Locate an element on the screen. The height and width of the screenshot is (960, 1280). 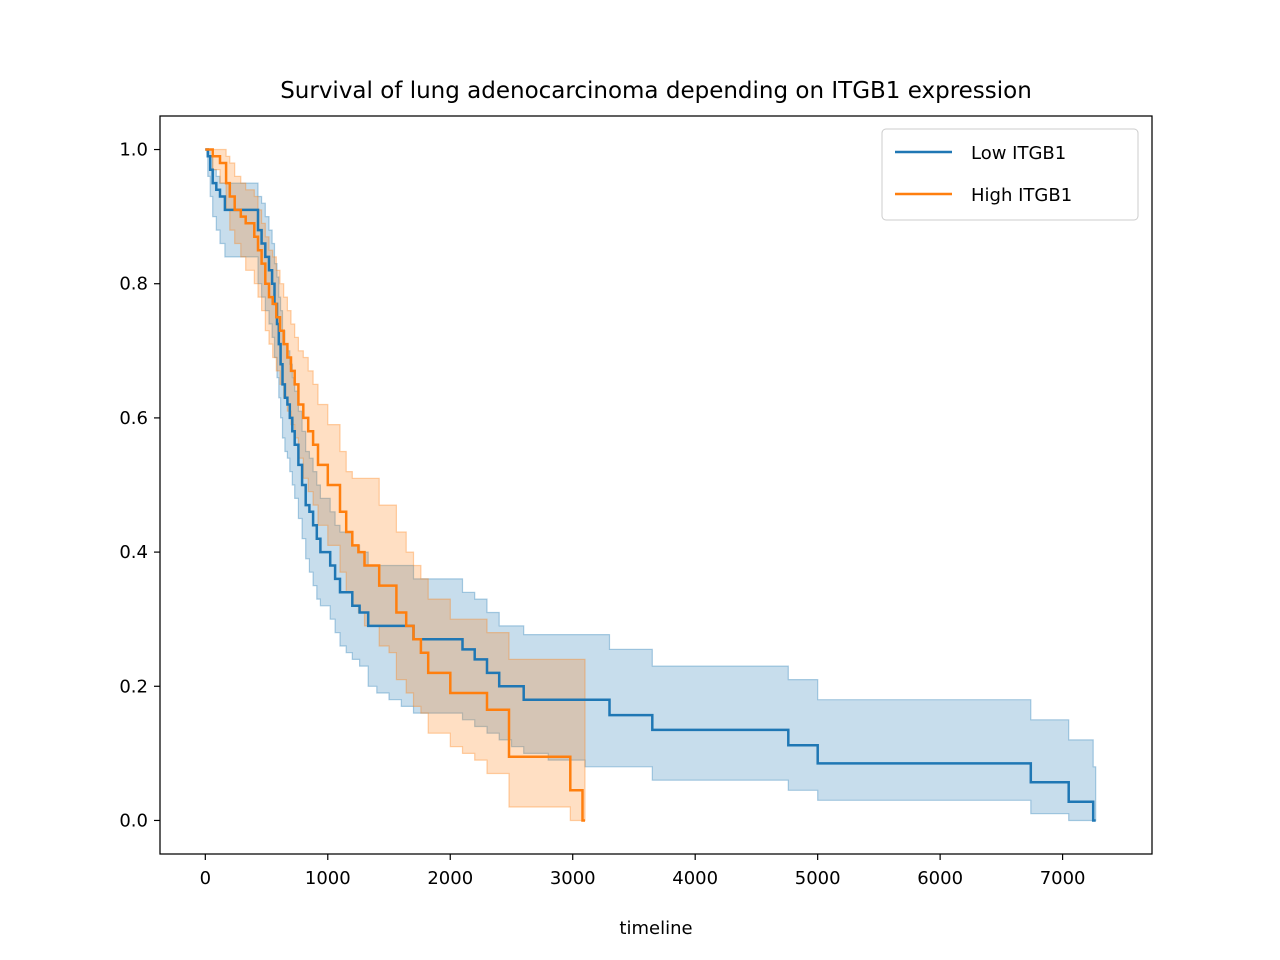
y-tick-label: 0.2 is located at coordinates (133, 686).